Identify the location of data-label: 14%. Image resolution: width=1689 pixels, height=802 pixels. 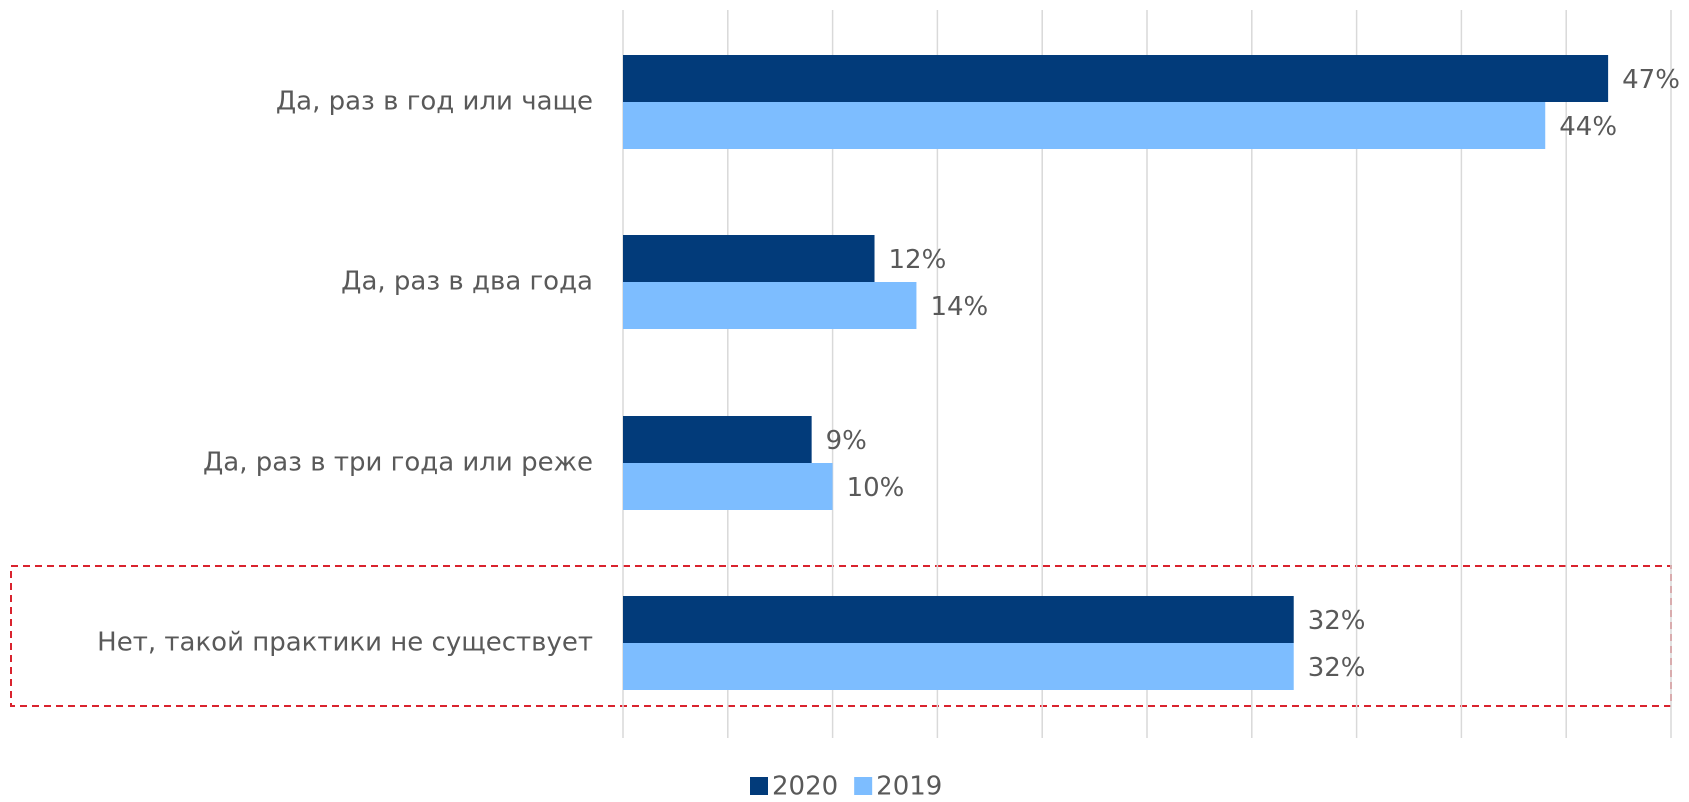
(959, 307).